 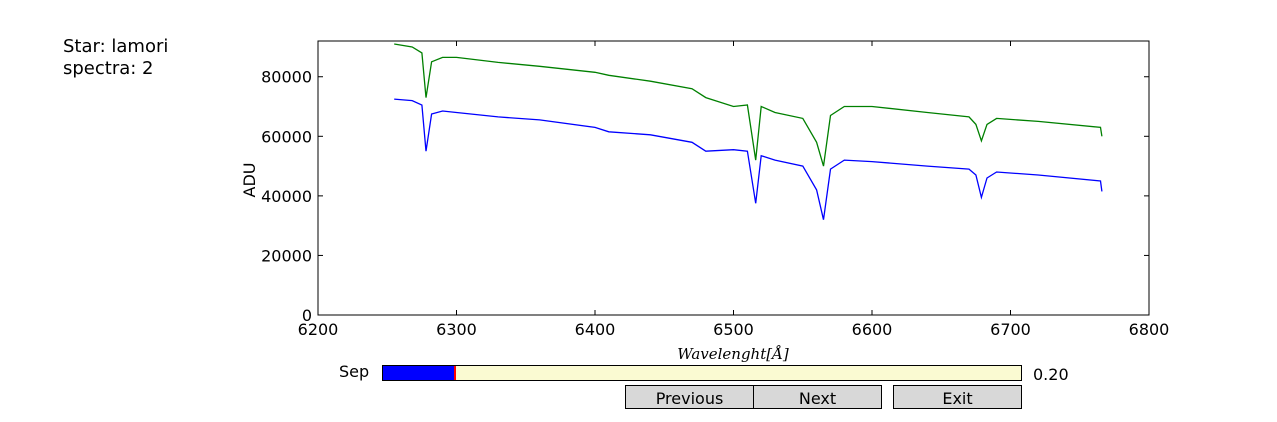 What do you see at coordinates (286, 196) in the screenshot?
I see `y-tick-label: 40000` at bounding box center [286, 196].